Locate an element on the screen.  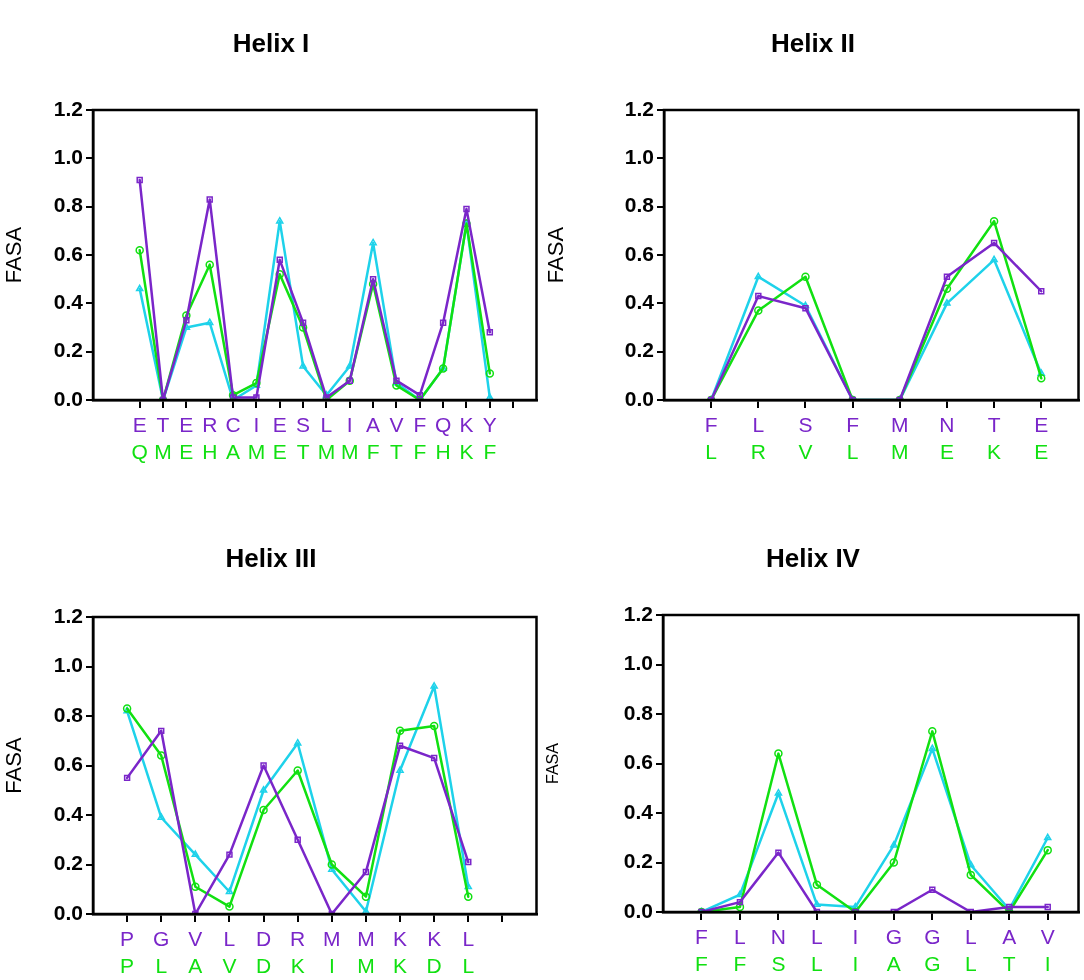
x-tick-label: V T is located at coordinates (396, 437).